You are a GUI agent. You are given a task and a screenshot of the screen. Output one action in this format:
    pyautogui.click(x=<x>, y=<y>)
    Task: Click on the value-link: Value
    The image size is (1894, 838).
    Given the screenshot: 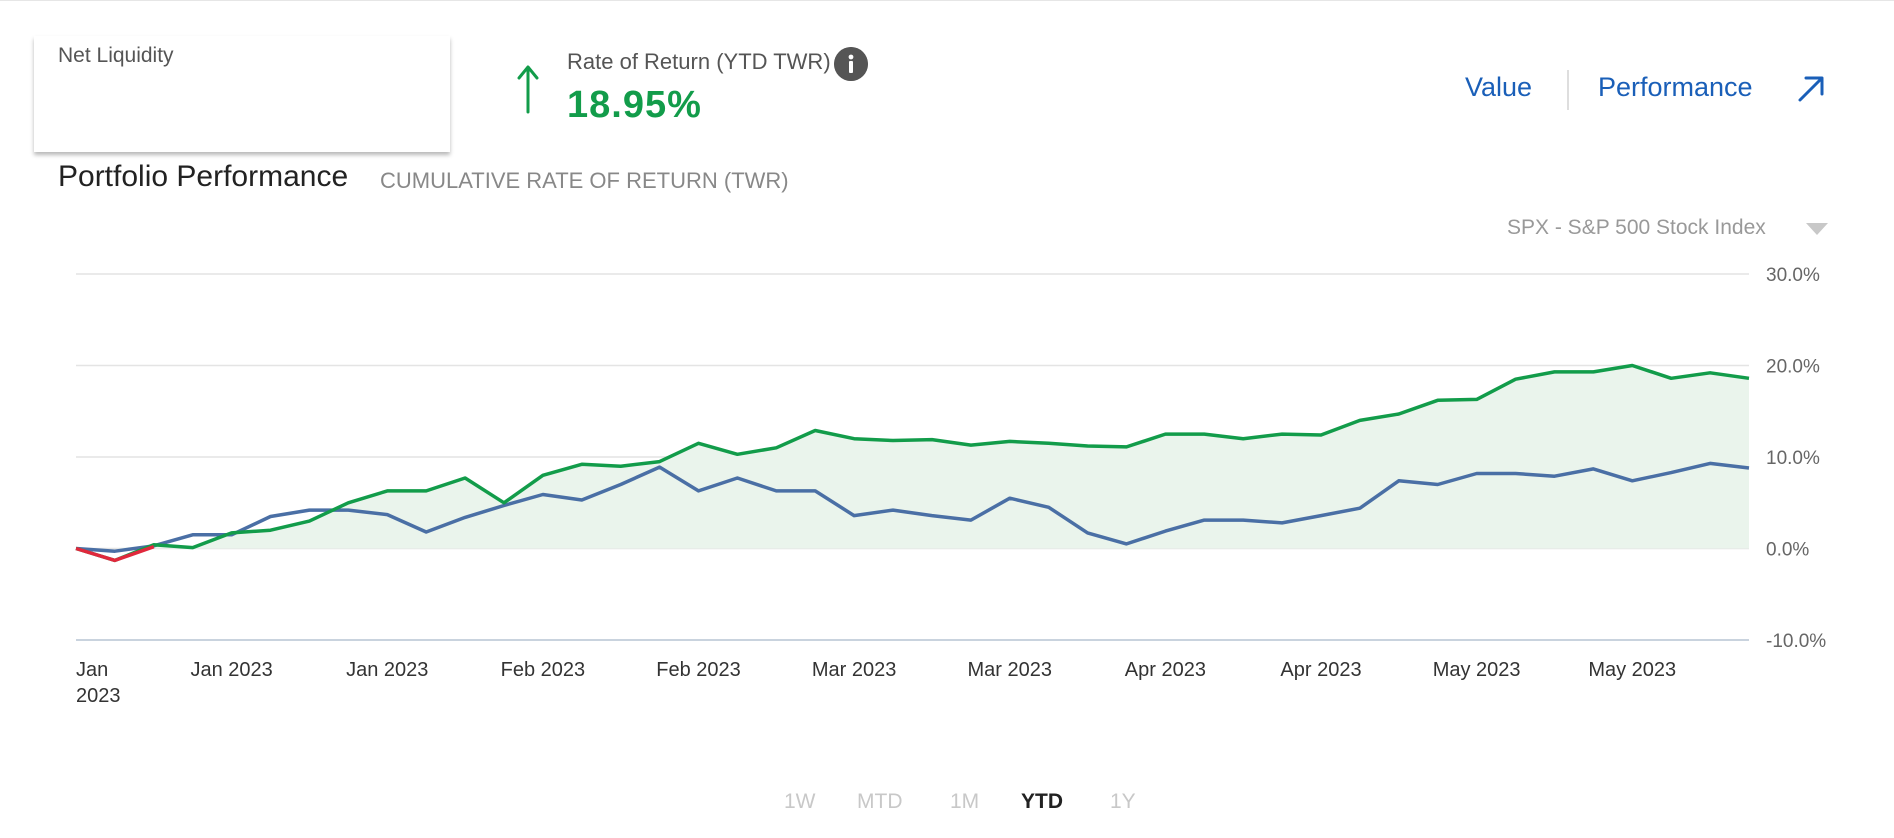 What is the action you would take?
    pyautogui.click(x=1499, y=87)
    